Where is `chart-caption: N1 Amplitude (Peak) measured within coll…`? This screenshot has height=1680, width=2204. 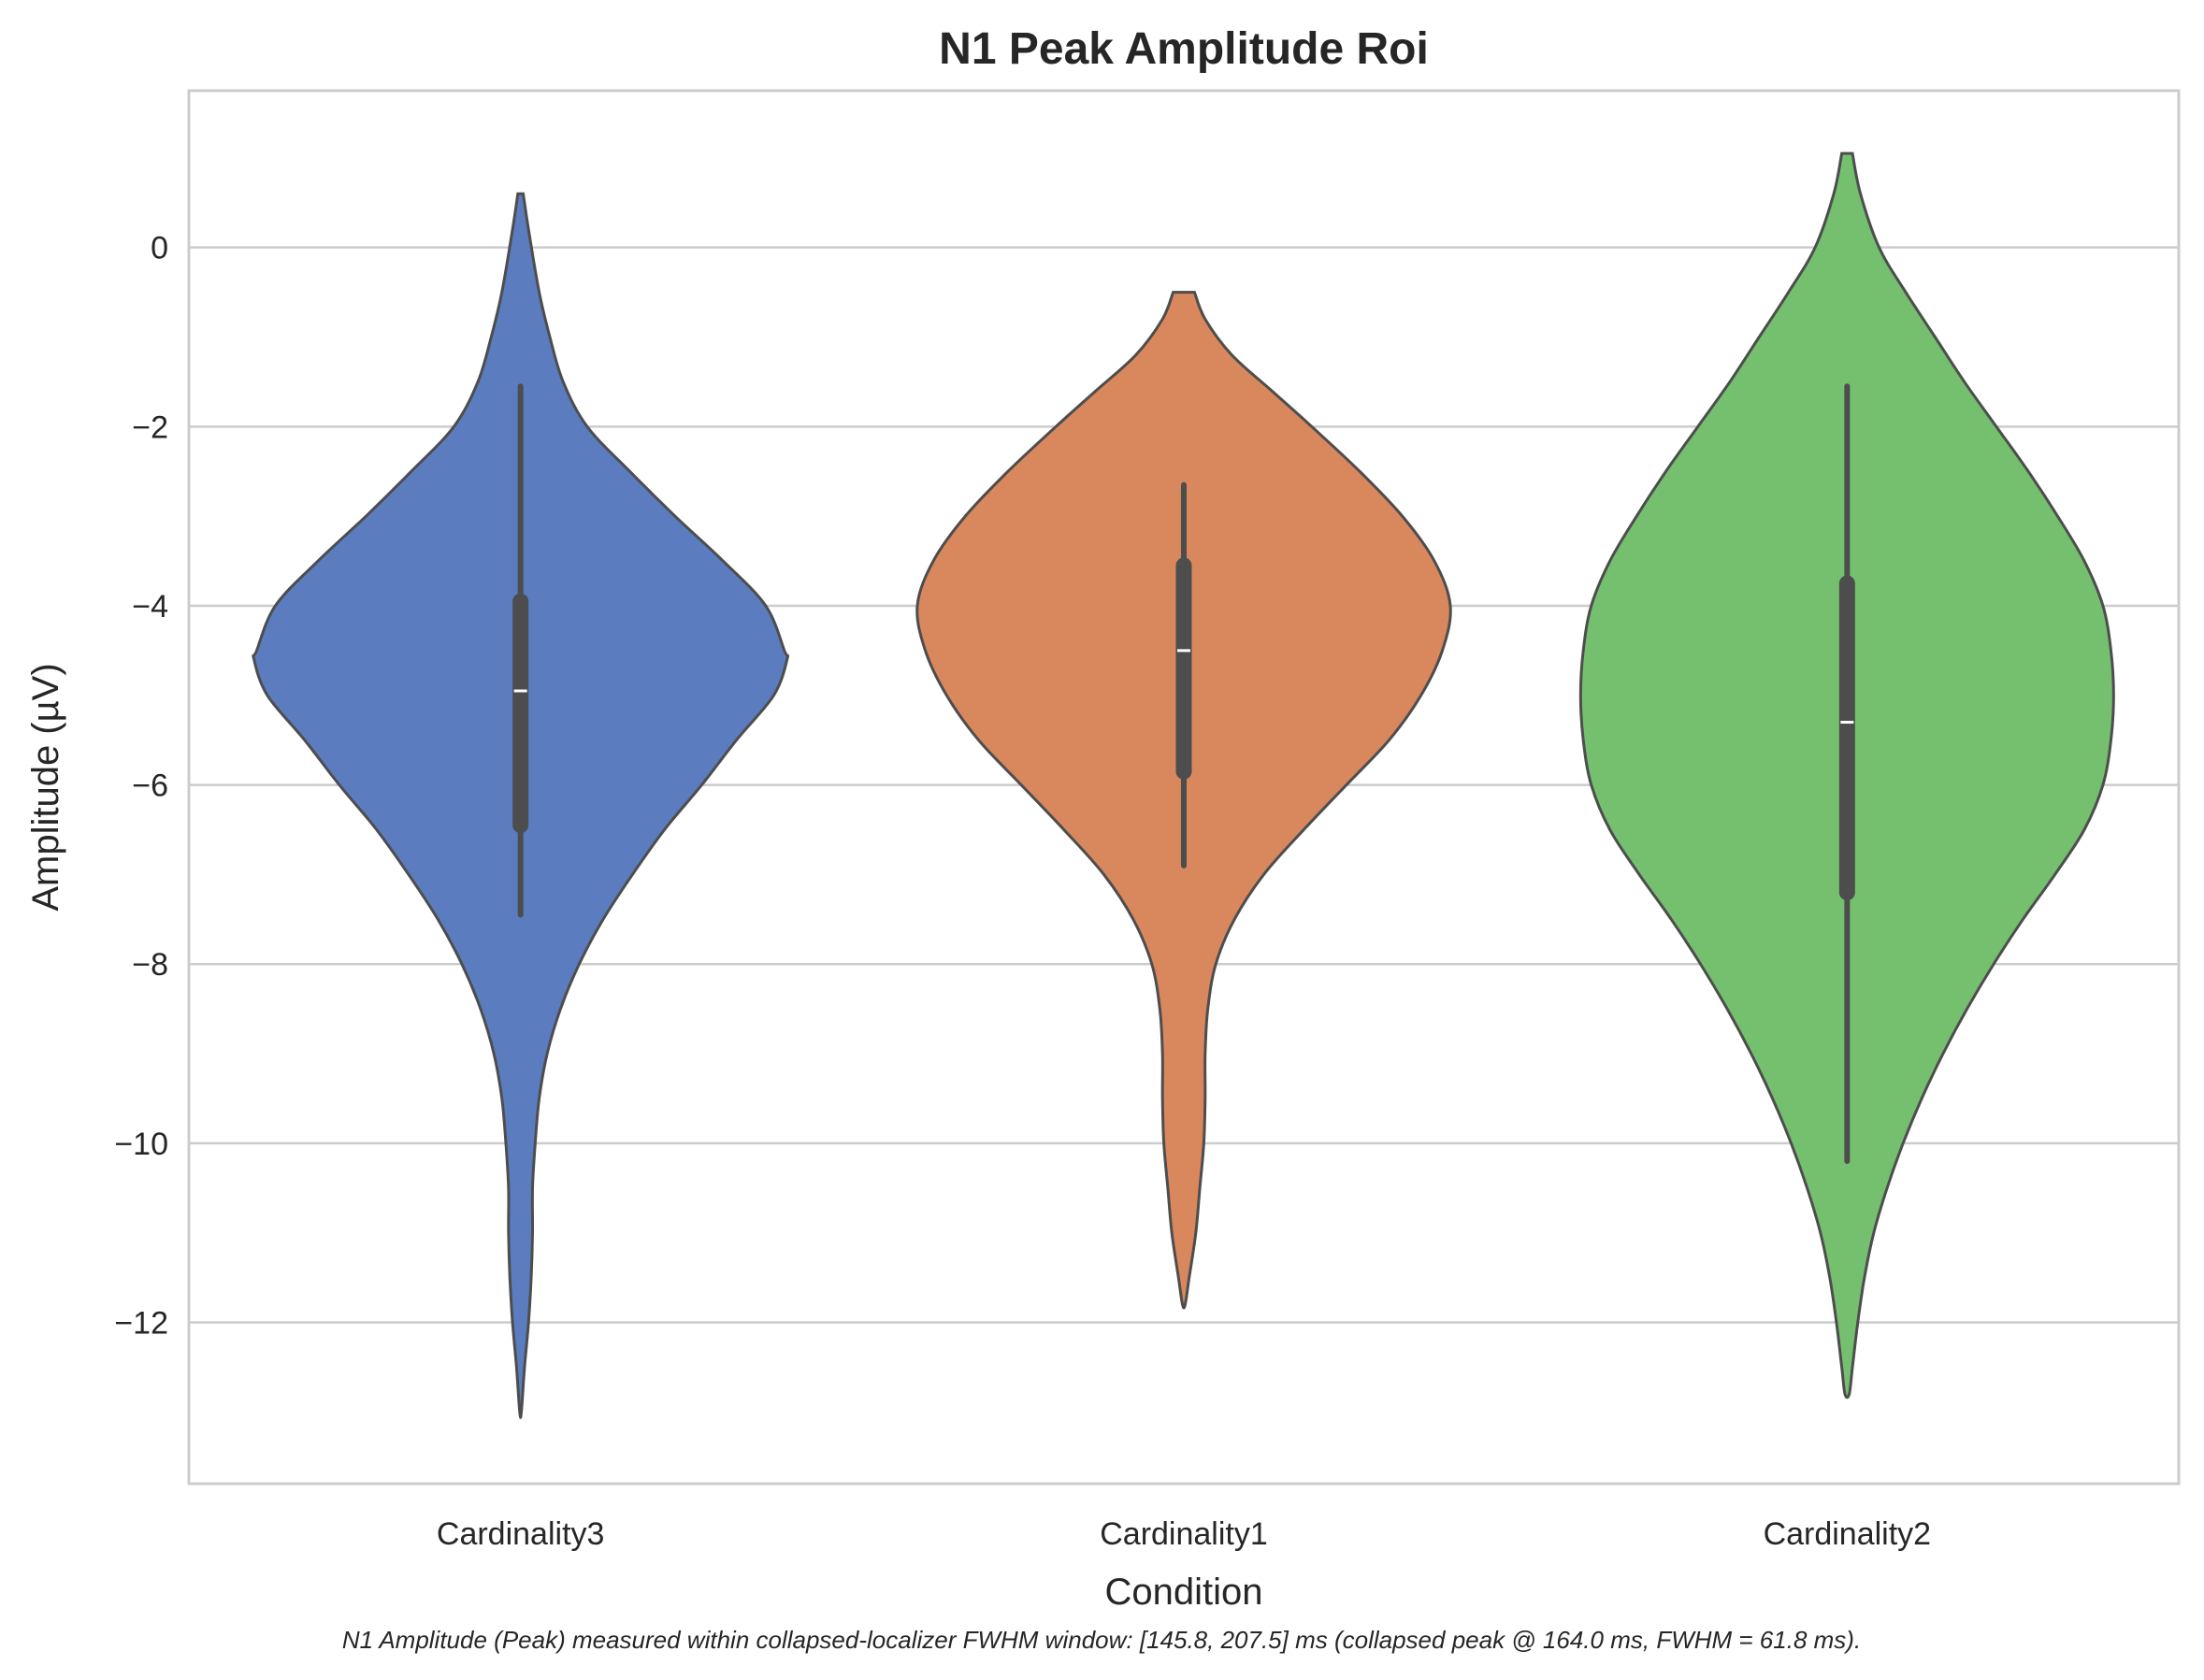 chart-caption: N1 Amplitude (Peak) measured within coll… is located at coordinates (1101, 1640).